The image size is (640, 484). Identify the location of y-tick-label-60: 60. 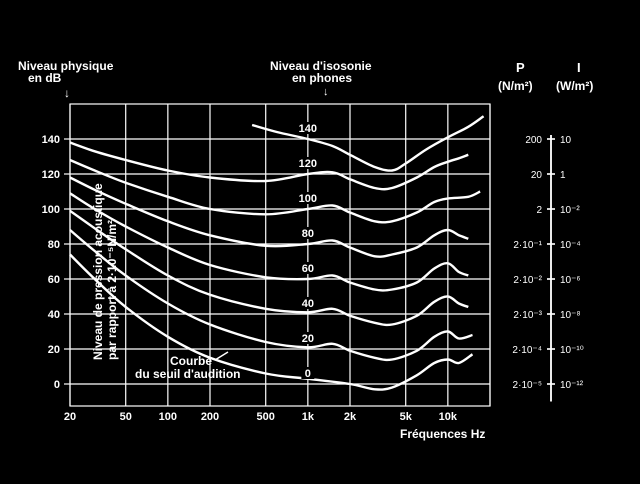
(54, 280).